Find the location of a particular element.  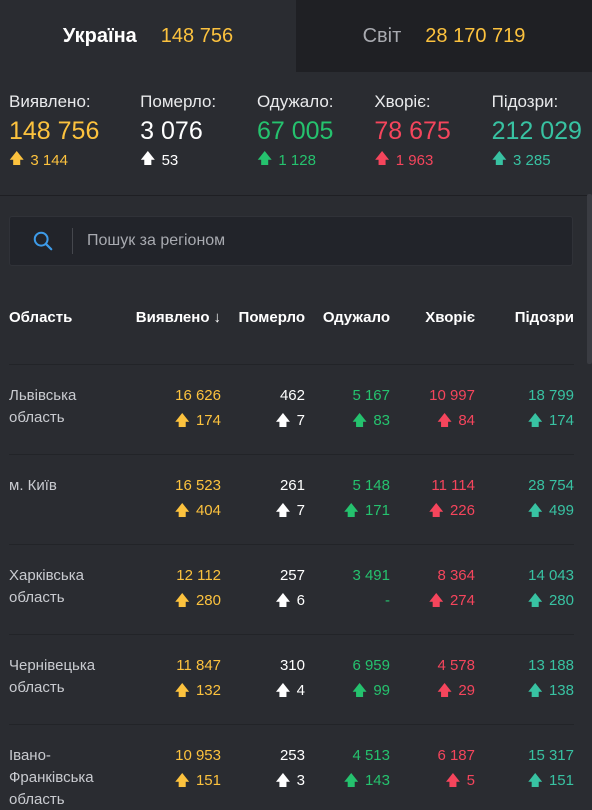

stat-value: 3 076 is located at coordinates (171, 131).